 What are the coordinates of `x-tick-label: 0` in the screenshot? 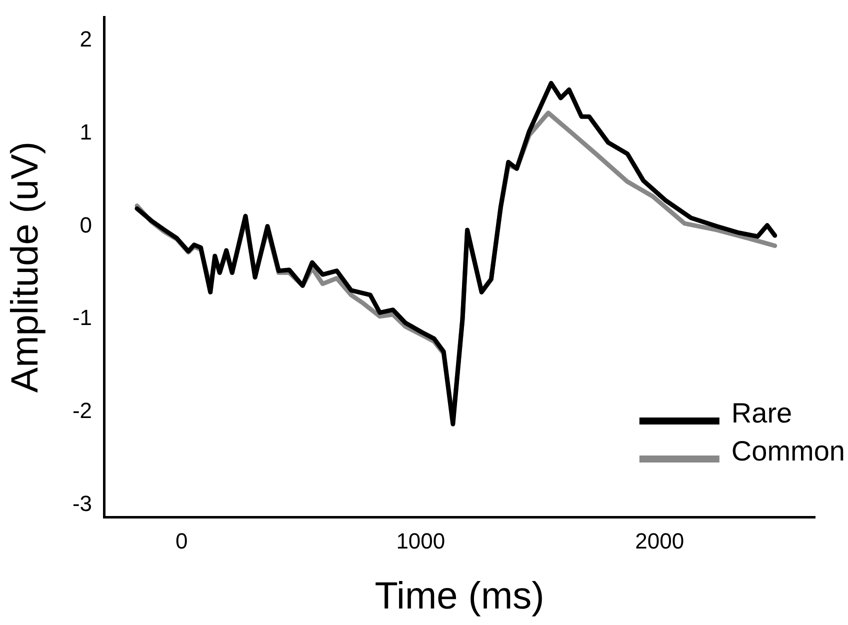 It's located at (182, 541).